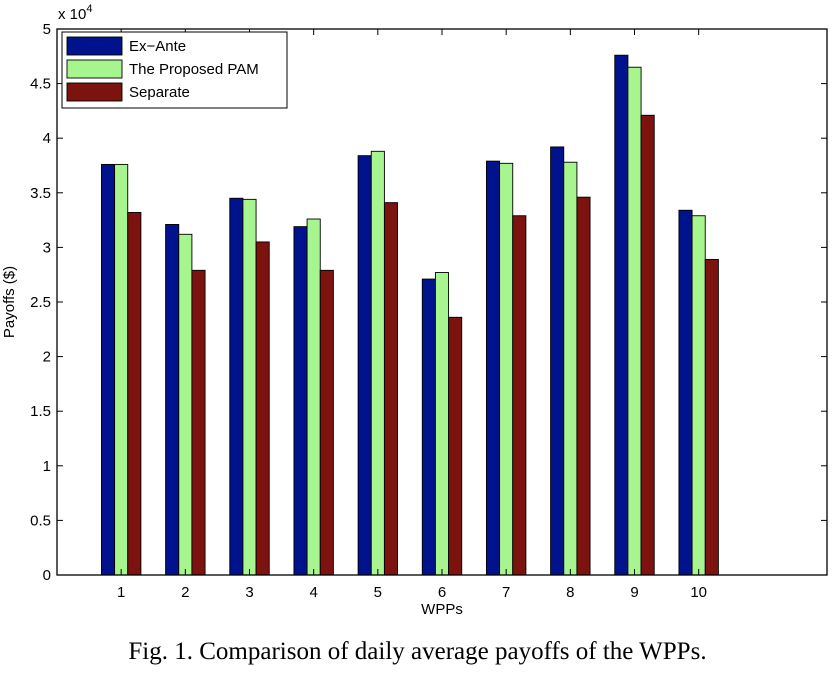 The width and height of the screenshot is (835, 676). I want to click on x-tick-label: 7, so click(506, 592).